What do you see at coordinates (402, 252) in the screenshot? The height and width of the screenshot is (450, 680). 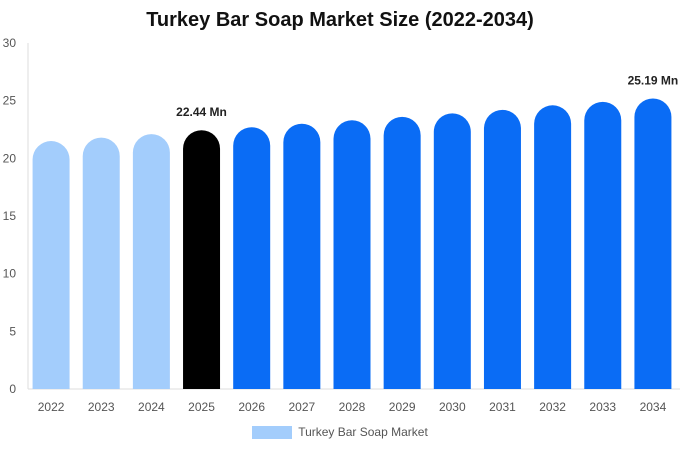 I see `bar-2029` at bounding box center [402, 252].